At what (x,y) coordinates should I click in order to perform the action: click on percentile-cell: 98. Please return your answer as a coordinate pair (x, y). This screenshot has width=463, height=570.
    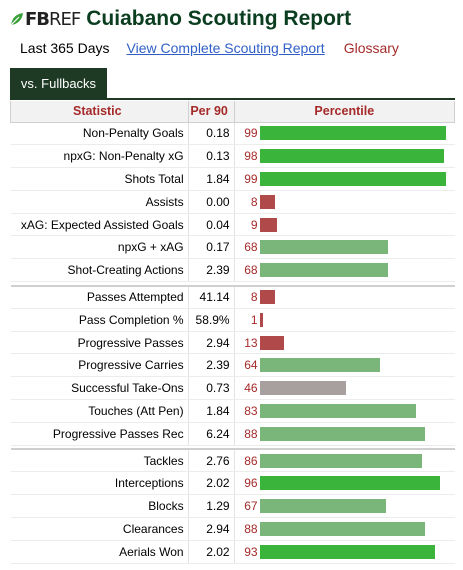
    Looking at the image, I should click on (344, 156).